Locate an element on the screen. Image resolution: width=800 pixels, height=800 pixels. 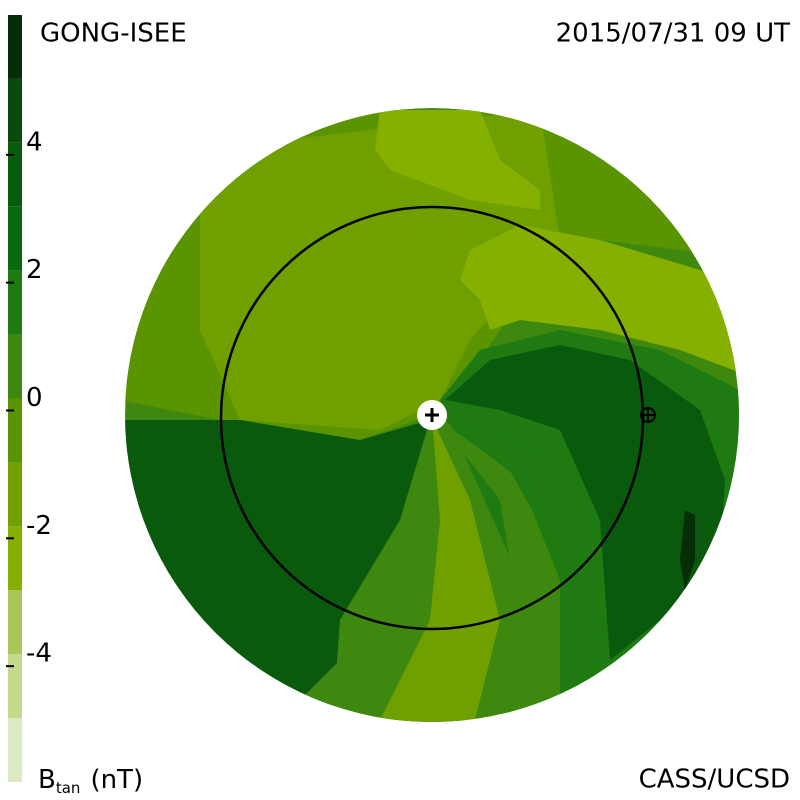
tick-label: 4 is located at coordinates (34, 142).